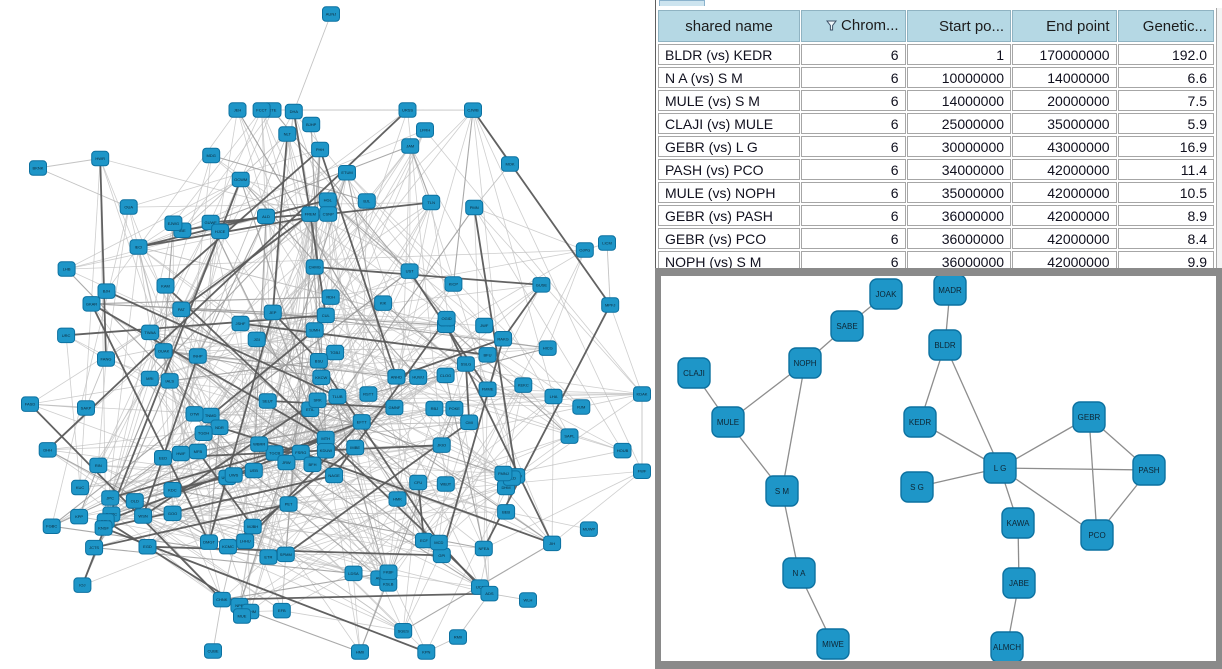 The width and height of the screenshot is (1222, 669). Describe the element at coordinates (1165, 77) in the screenshot. I see `table-cell: 6.6` at that location.